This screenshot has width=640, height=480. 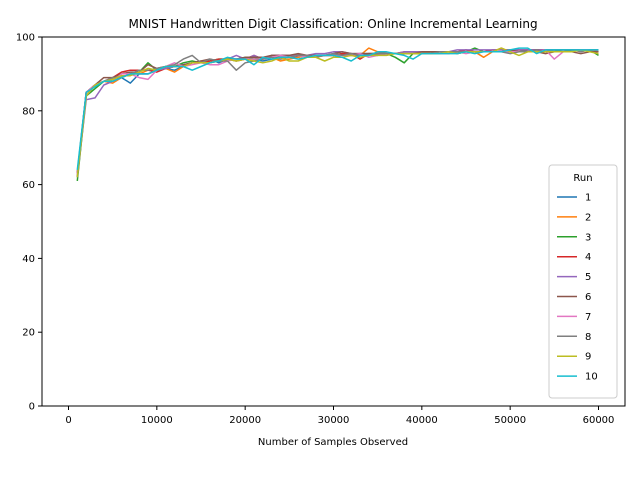 What do you see at coordinates (333, 442) in the screenshot?
I see `x-axis-label: Number of Samples Observed` at bounding box center [333, 442].